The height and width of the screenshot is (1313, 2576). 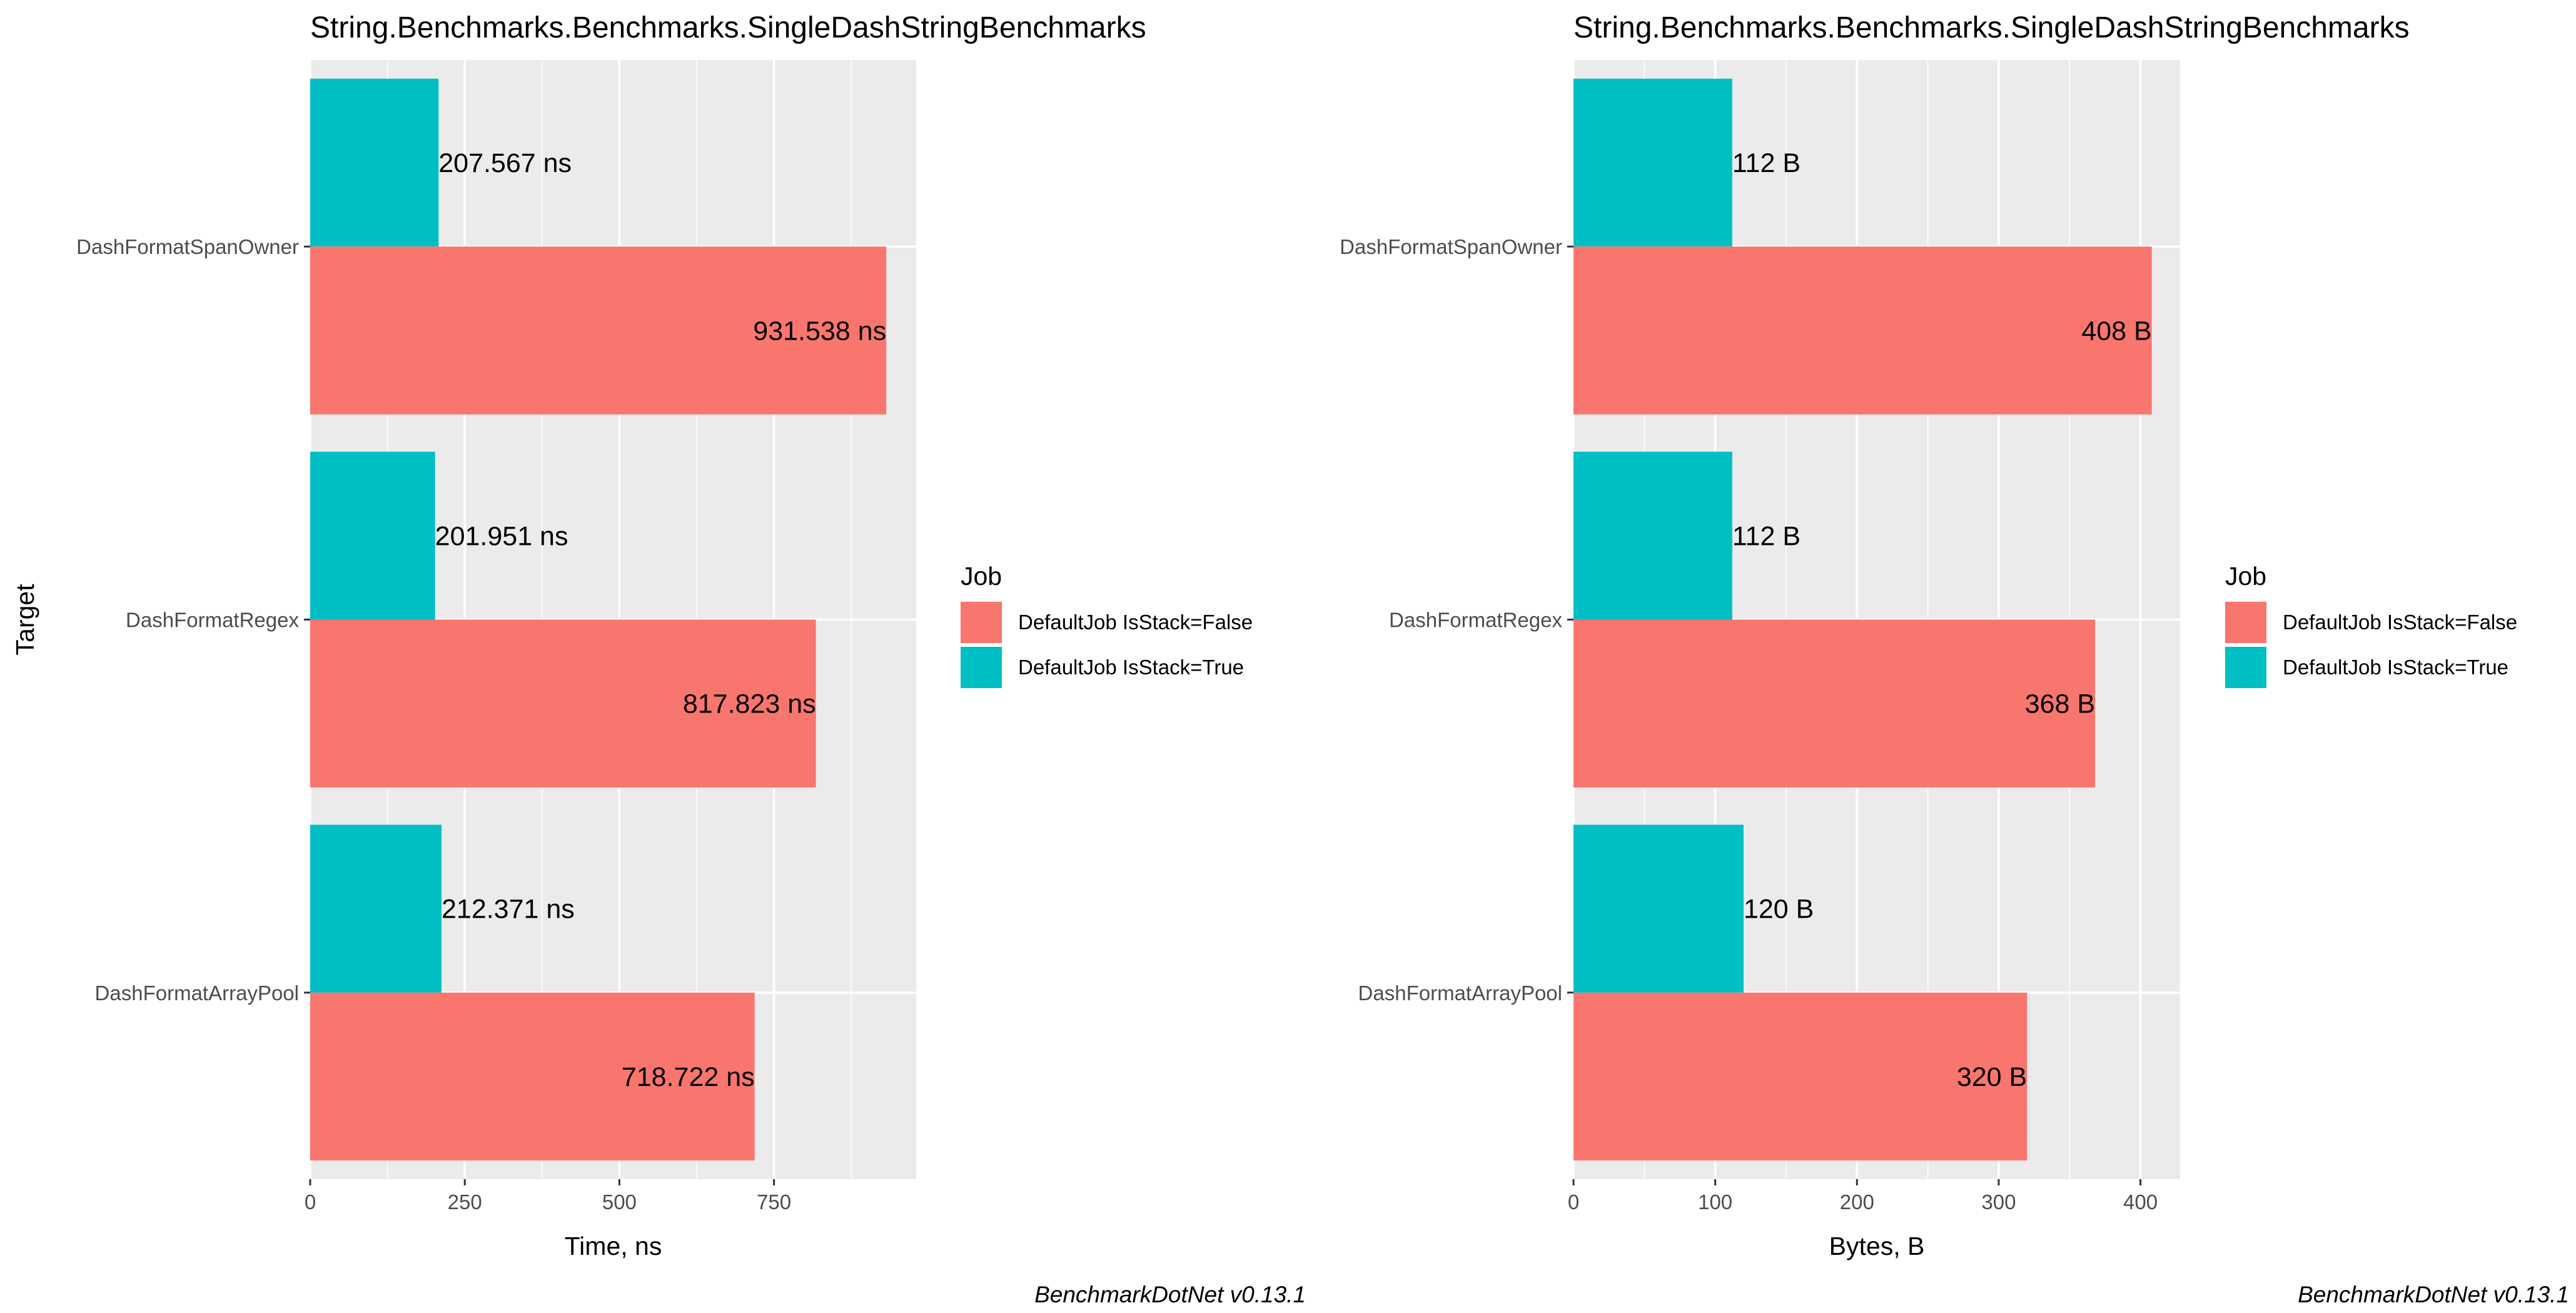 What do you see at coordinates (774, 1202) in the screenshot?
I see `x-tick-label: 750` at bounding box center [774, 1202].